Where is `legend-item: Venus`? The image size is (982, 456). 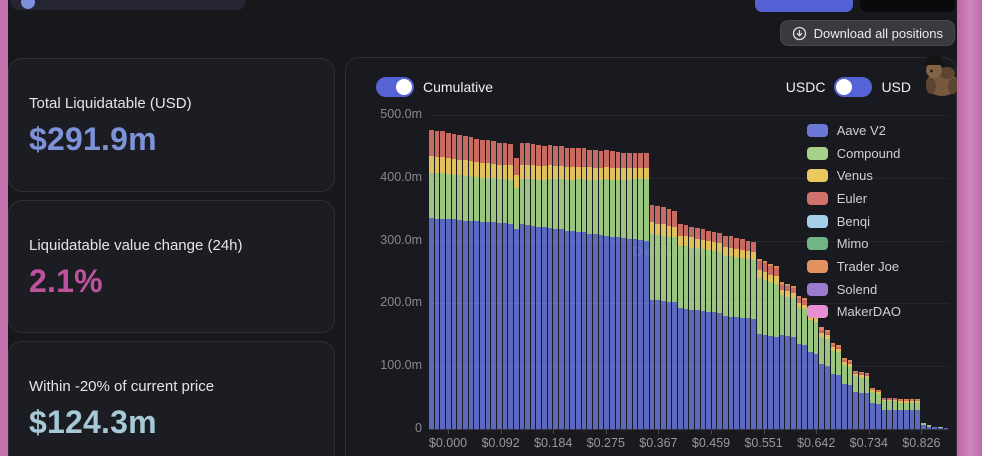 legend-item: Venus is located at coordinates (853, 175).